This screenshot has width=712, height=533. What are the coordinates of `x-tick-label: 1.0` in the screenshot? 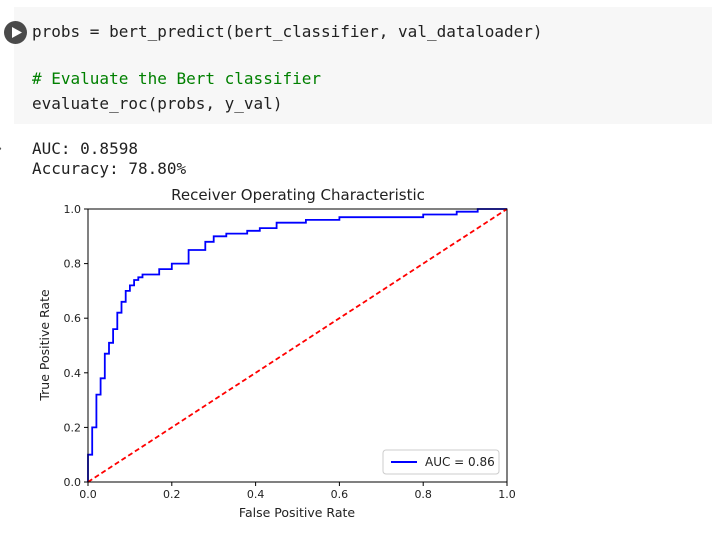 It's located at (507, 494).